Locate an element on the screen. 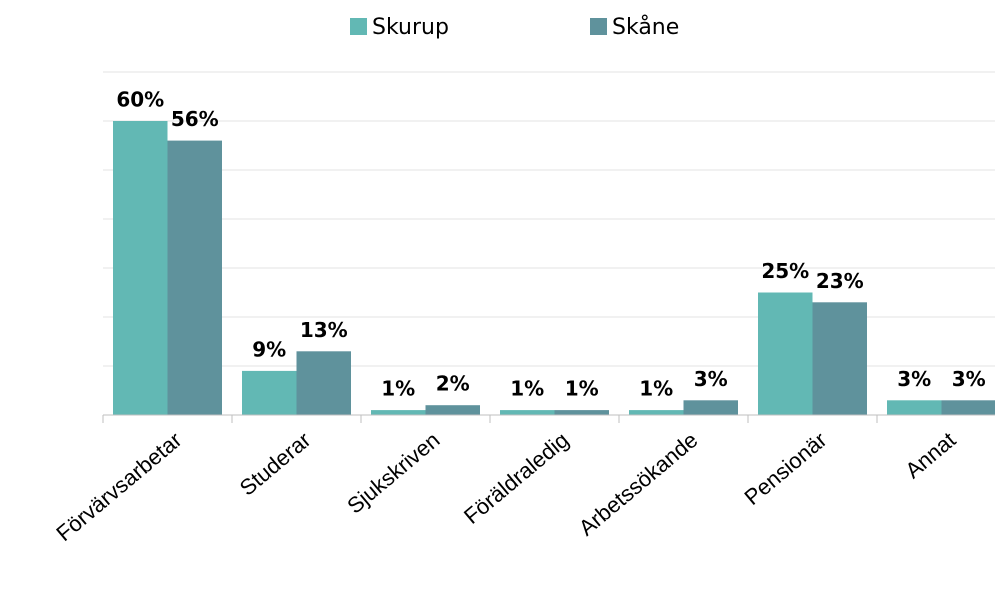 The height and width of the screenshot is (601, 995). value-label: 60% is located at coordinates (140, 100).